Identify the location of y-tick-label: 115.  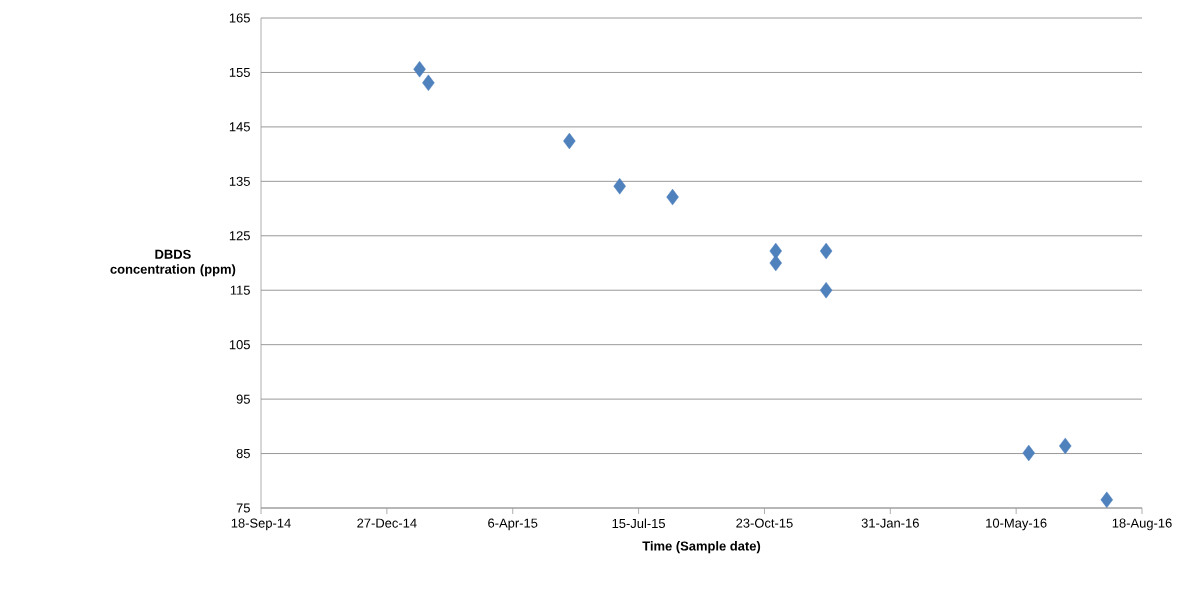
(240, 290).